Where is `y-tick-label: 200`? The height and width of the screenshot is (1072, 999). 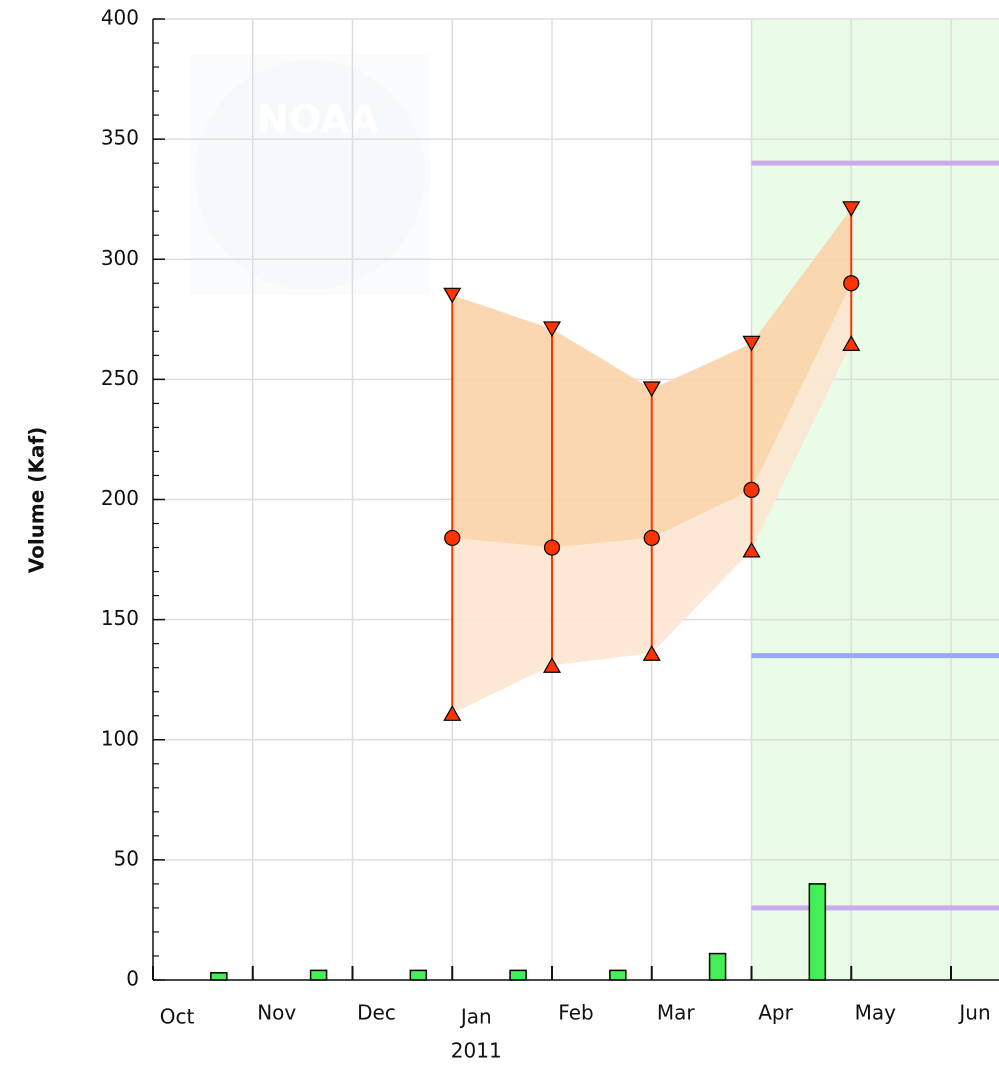
y-tick-label: 200 is located at coordinates (120, 498).